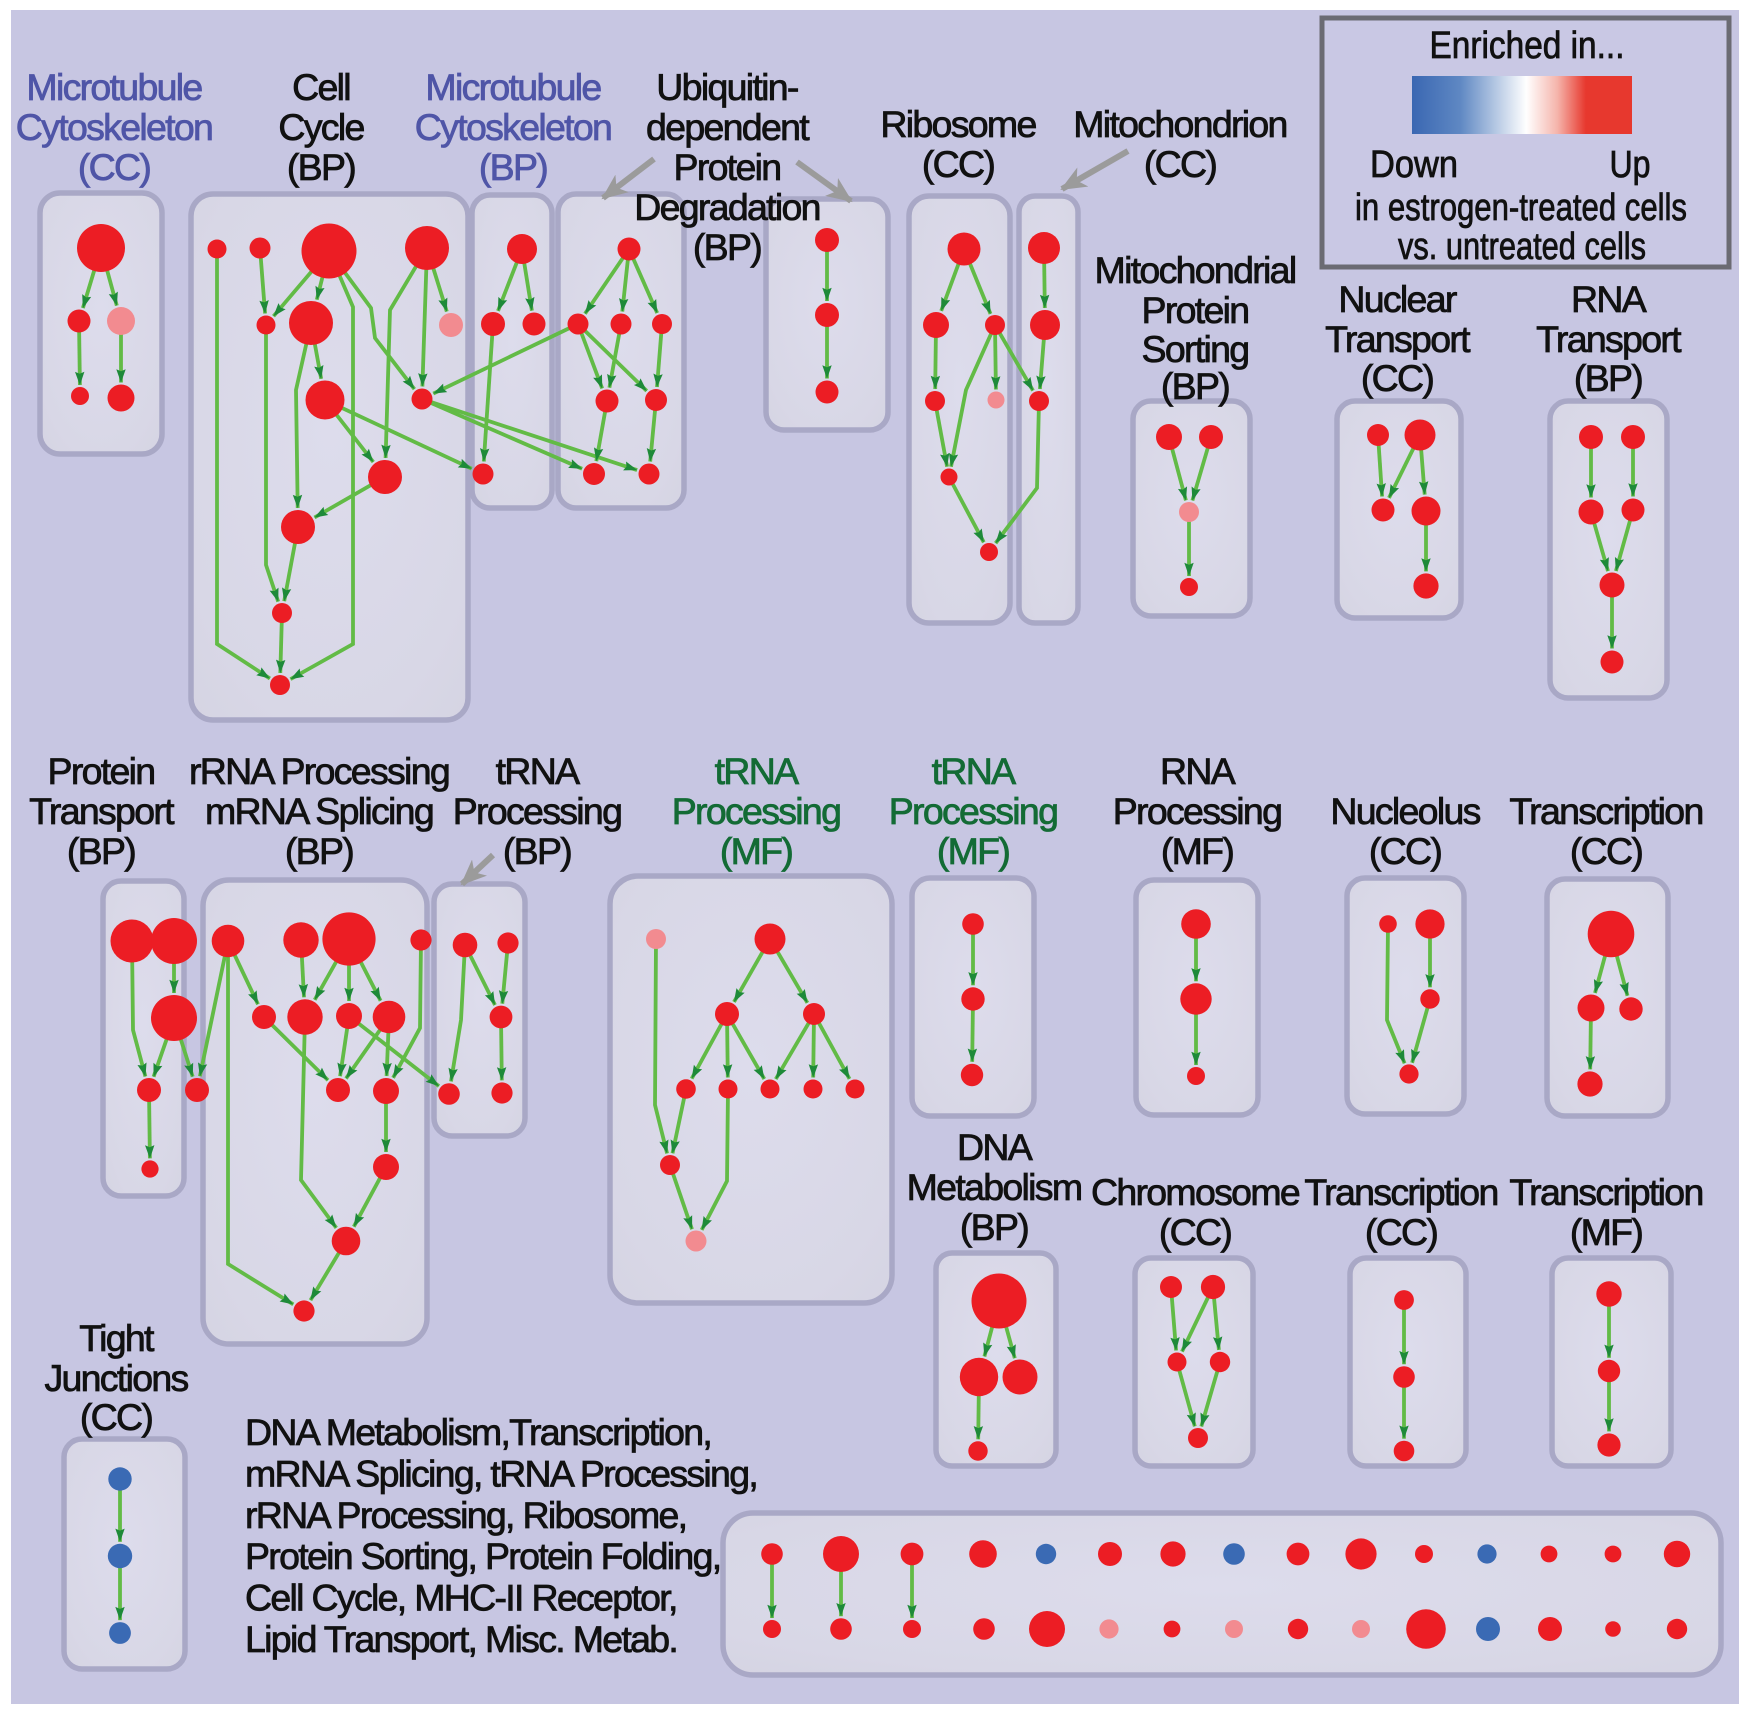 The width and height of the screenshot is (1750, 1720). Describe the element at coordinates (958, 124) in the screenshot. I see `svg-text: Ribosome` at that location.